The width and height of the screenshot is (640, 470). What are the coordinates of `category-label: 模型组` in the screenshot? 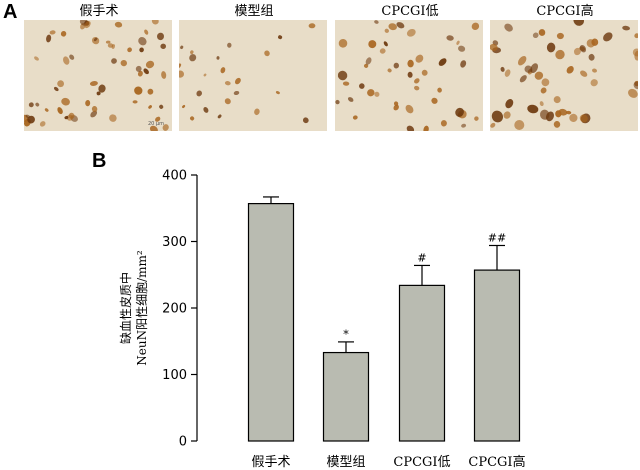 It's located at (345, 462).